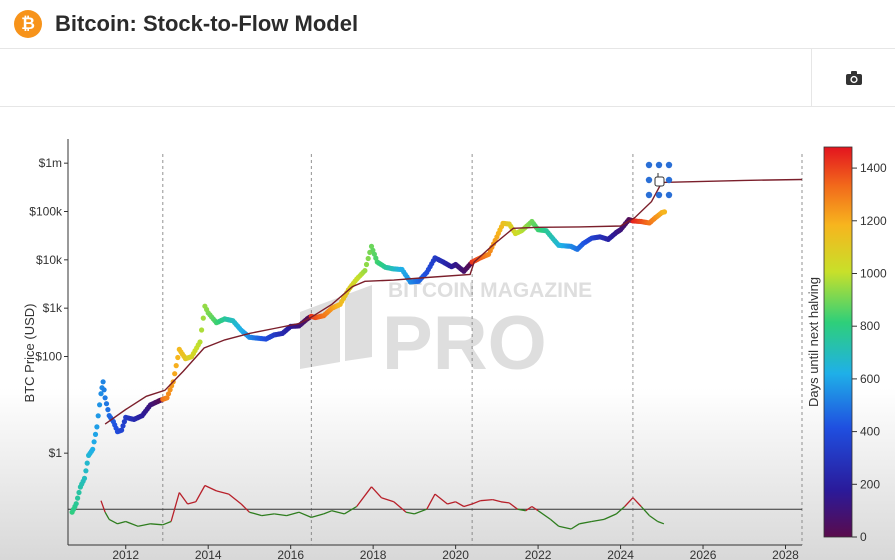 Image resolution: width=895 pixels, height=560 pixels. Describe the element at coordinates (46, 212) in the screenshot. I see `y-tick-label: $100k` at that location.